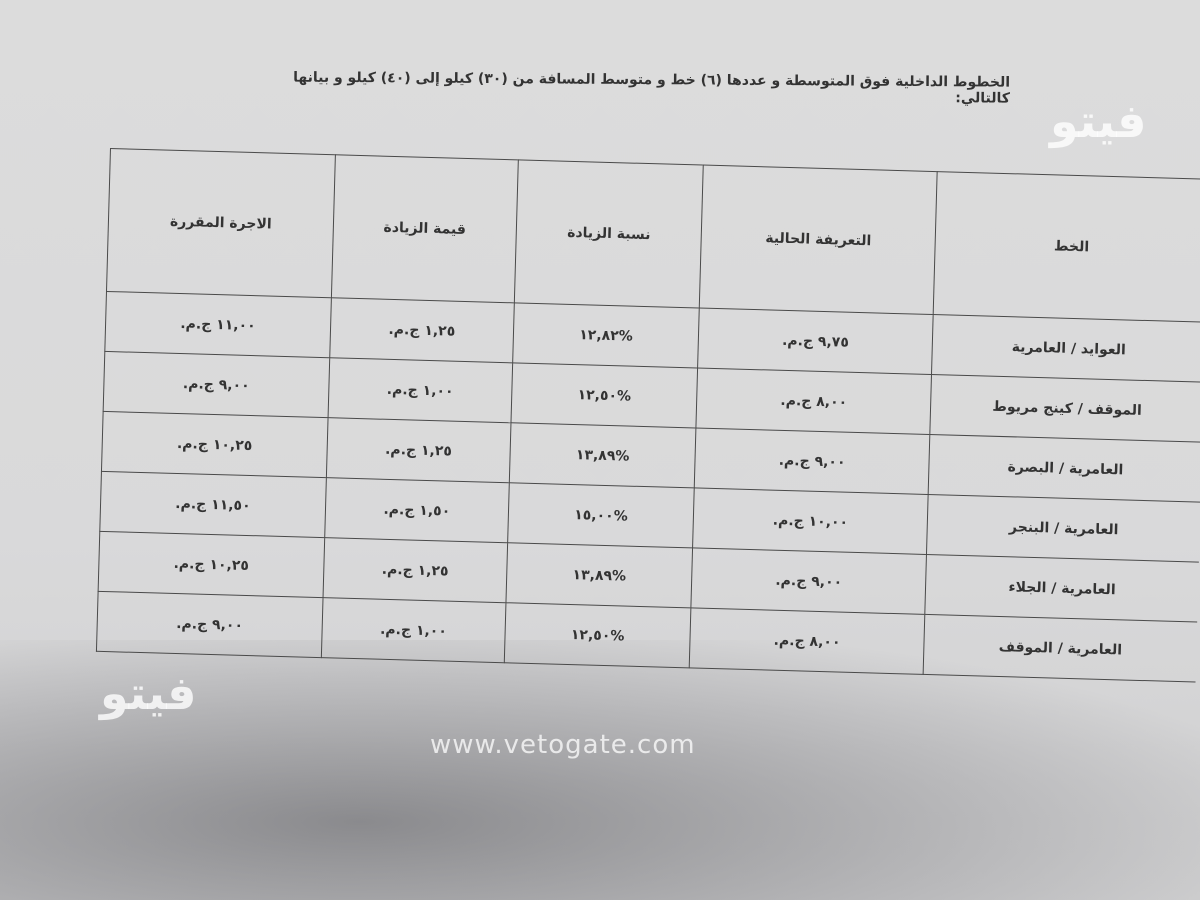  Describe the element at coordinates (218, 324) in the screenshot. I see `cell-new-fare: ١١,٠٠ ج.م.` at that location.